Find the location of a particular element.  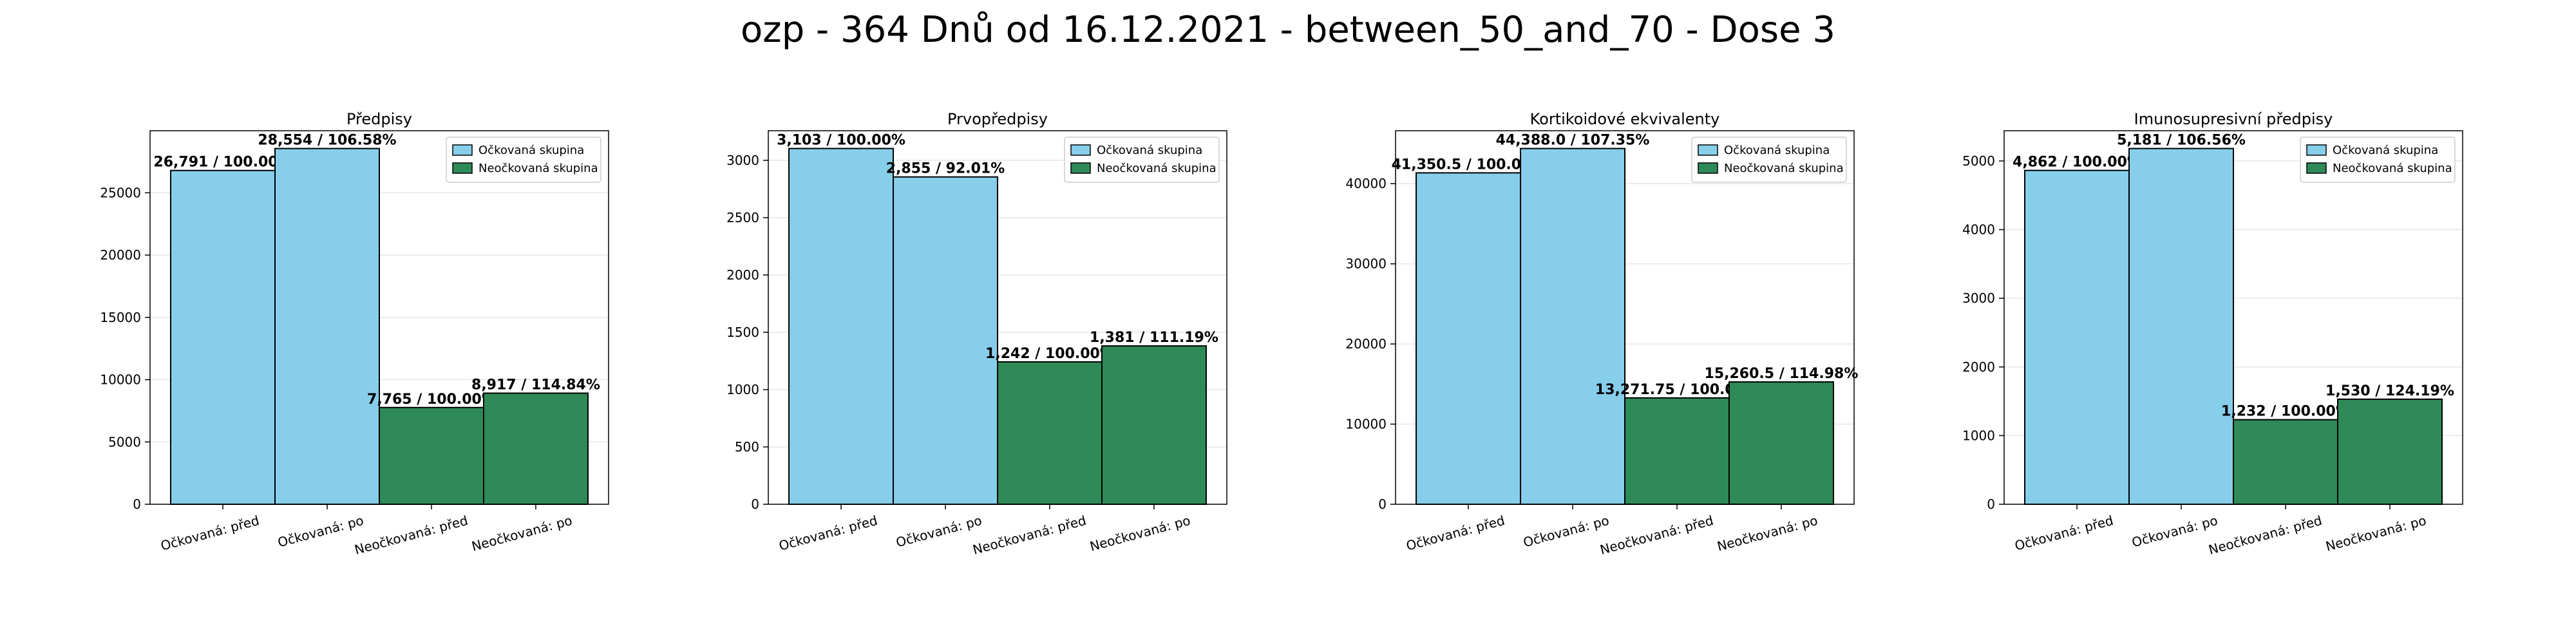

data-label: 1,232 / 100.00% is located at coordinates (2285, 412).